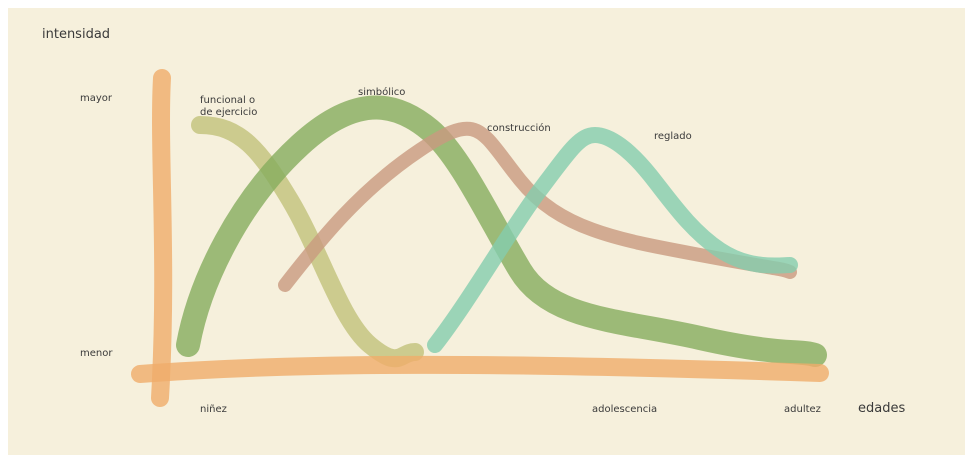 This screenshot has width=972, height=463. Describe the element at coordinates (673, 136) in the screenshot. I see `curve-label: reglado` at that location.